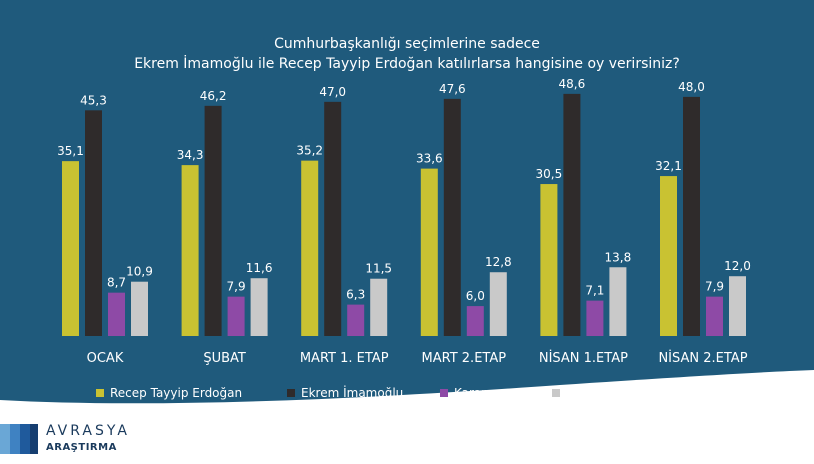 The height and width of the screenshot is (464, 814). I want to click on data-label: 6,0, so click(475, 296).